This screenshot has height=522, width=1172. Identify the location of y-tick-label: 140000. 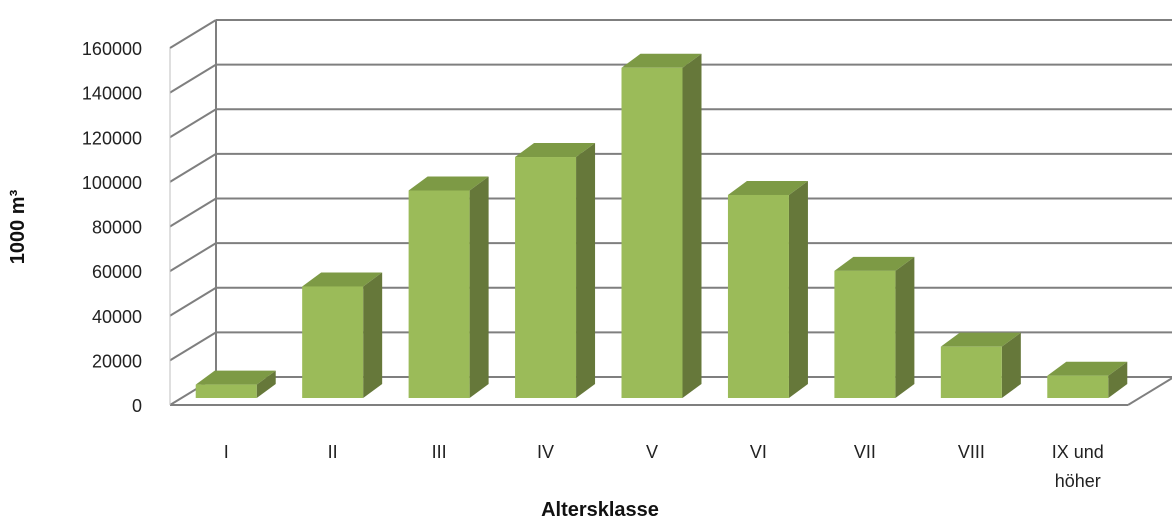
(112, 94).